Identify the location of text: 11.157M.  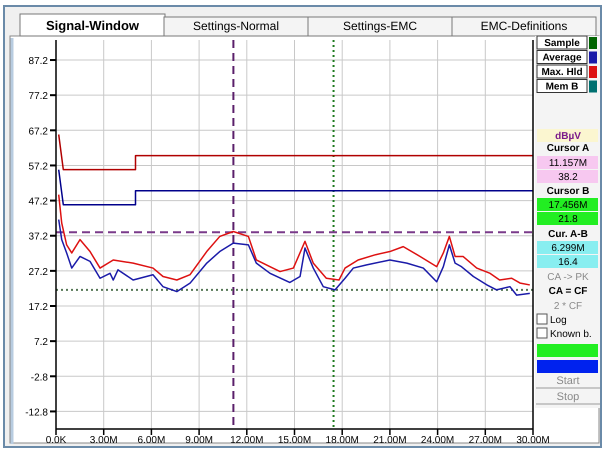
(568, 163).